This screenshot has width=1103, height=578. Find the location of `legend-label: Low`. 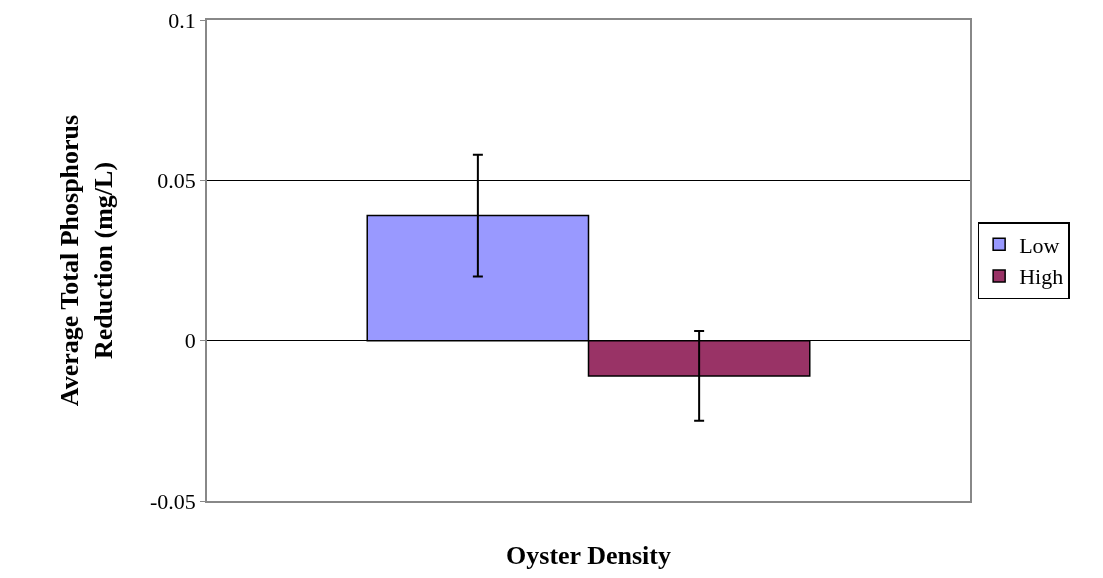

legend-label: Low is located at coordinates (1039, 245).